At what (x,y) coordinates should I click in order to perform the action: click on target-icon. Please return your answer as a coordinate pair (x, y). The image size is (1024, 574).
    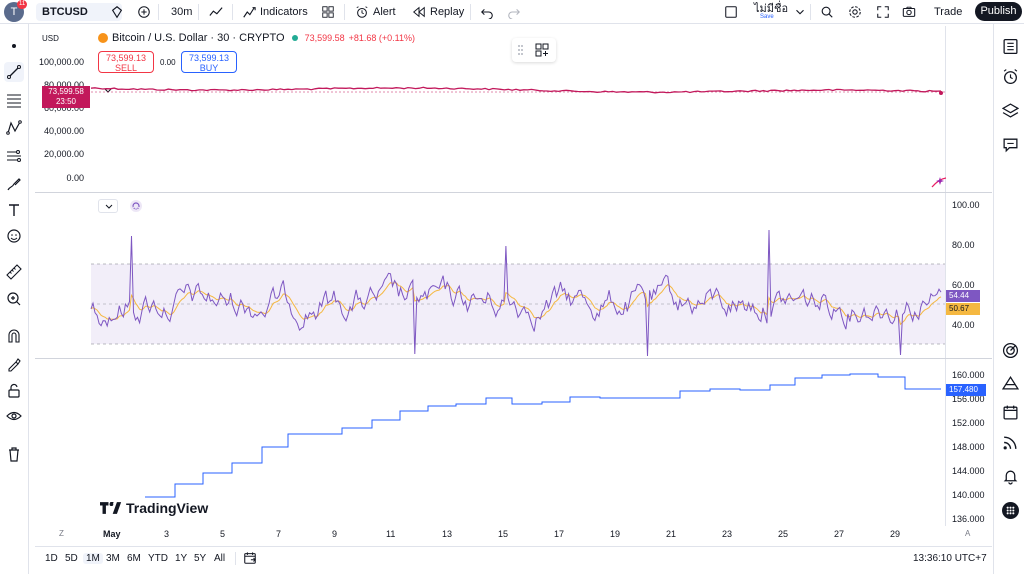
    Looking at the image, I should click on (1010, 350).